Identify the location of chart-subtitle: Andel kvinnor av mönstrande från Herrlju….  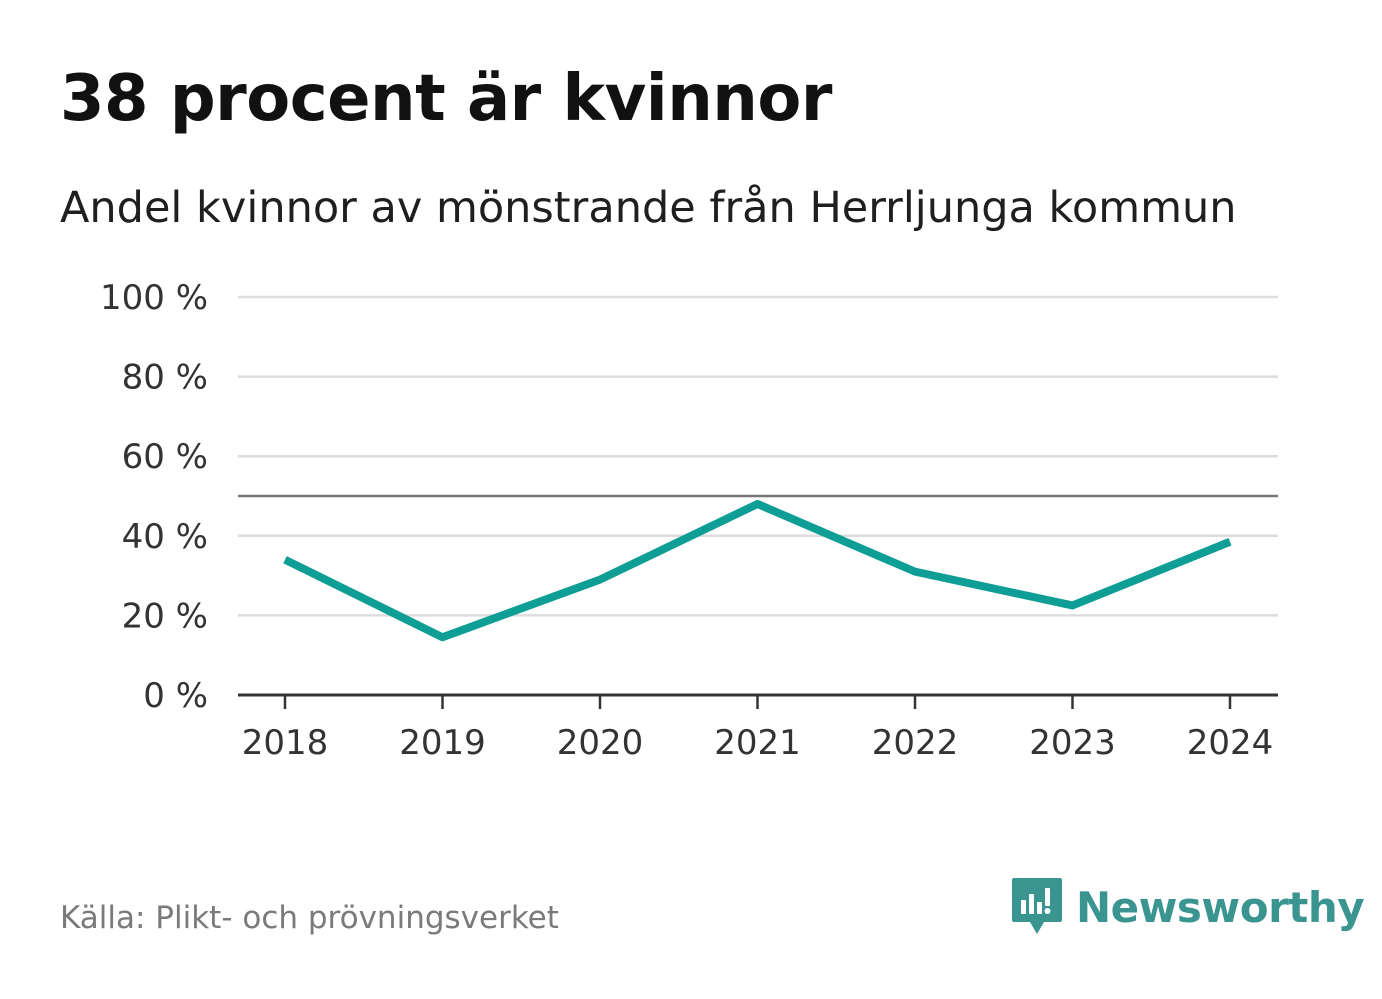
(648, 208).